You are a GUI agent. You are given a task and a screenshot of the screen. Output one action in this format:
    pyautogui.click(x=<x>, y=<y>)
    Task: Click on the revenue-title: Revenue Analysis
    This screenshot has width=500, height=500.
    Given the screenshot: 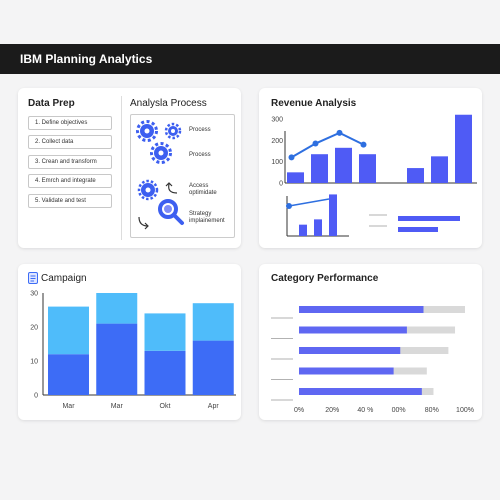 What is the action you would take?
    pyautogui.click(x=314, y=103)
    